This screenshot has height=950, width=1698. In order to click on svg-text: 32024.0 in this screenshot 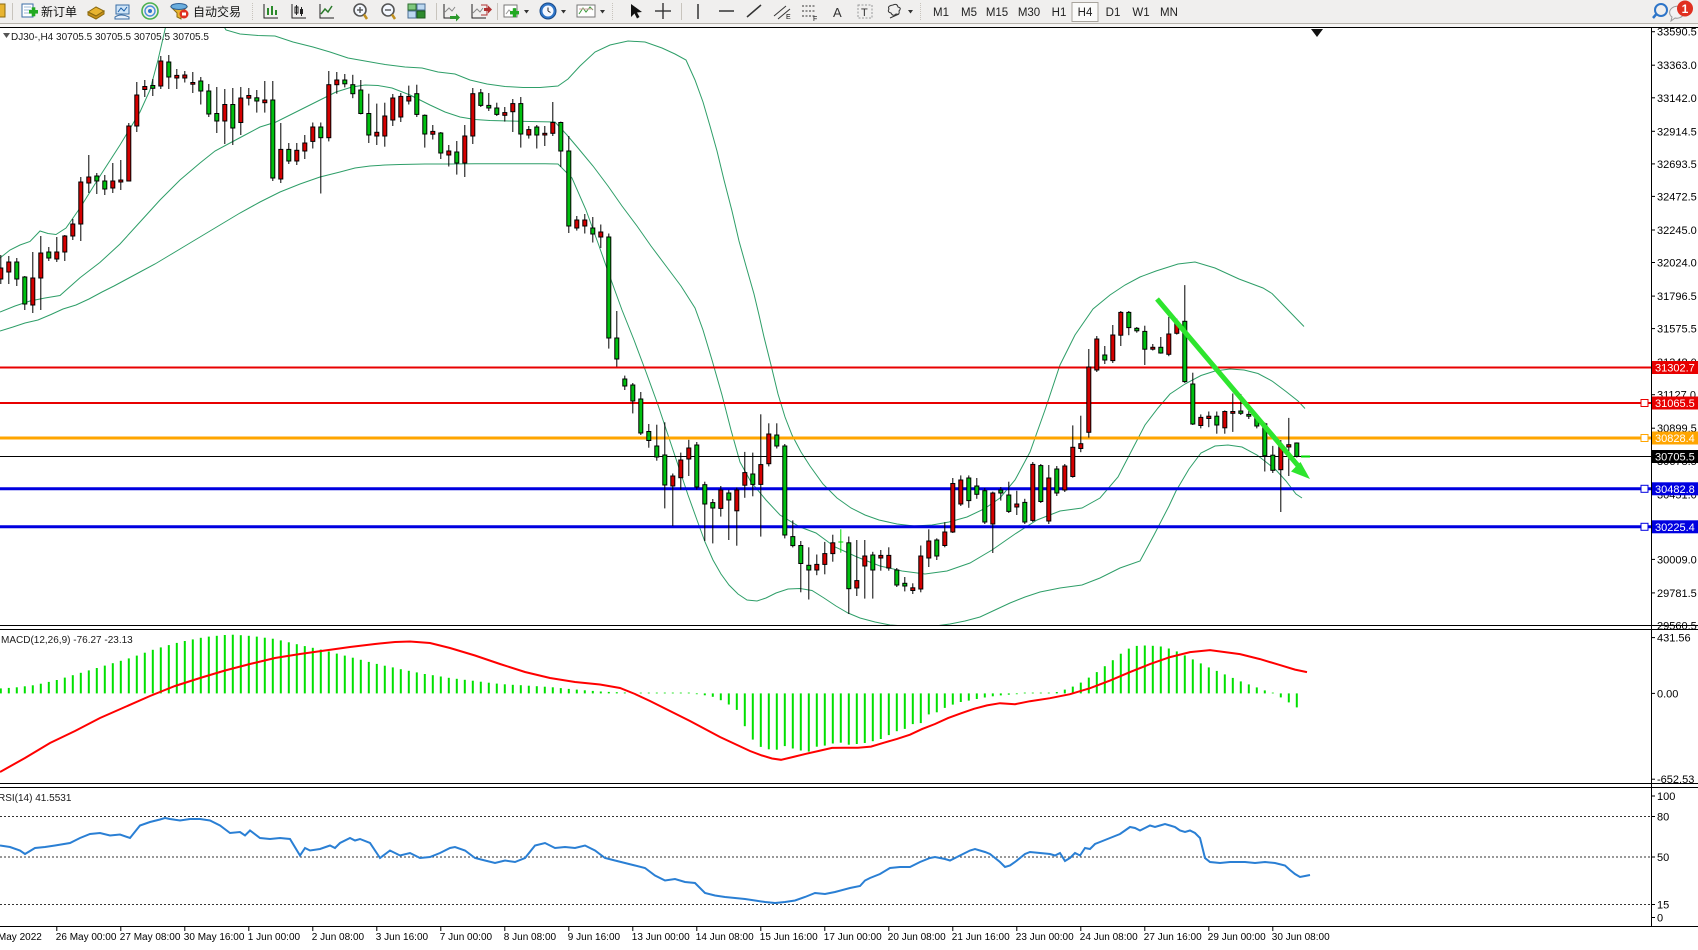, I will do `click(1677, 264)`.